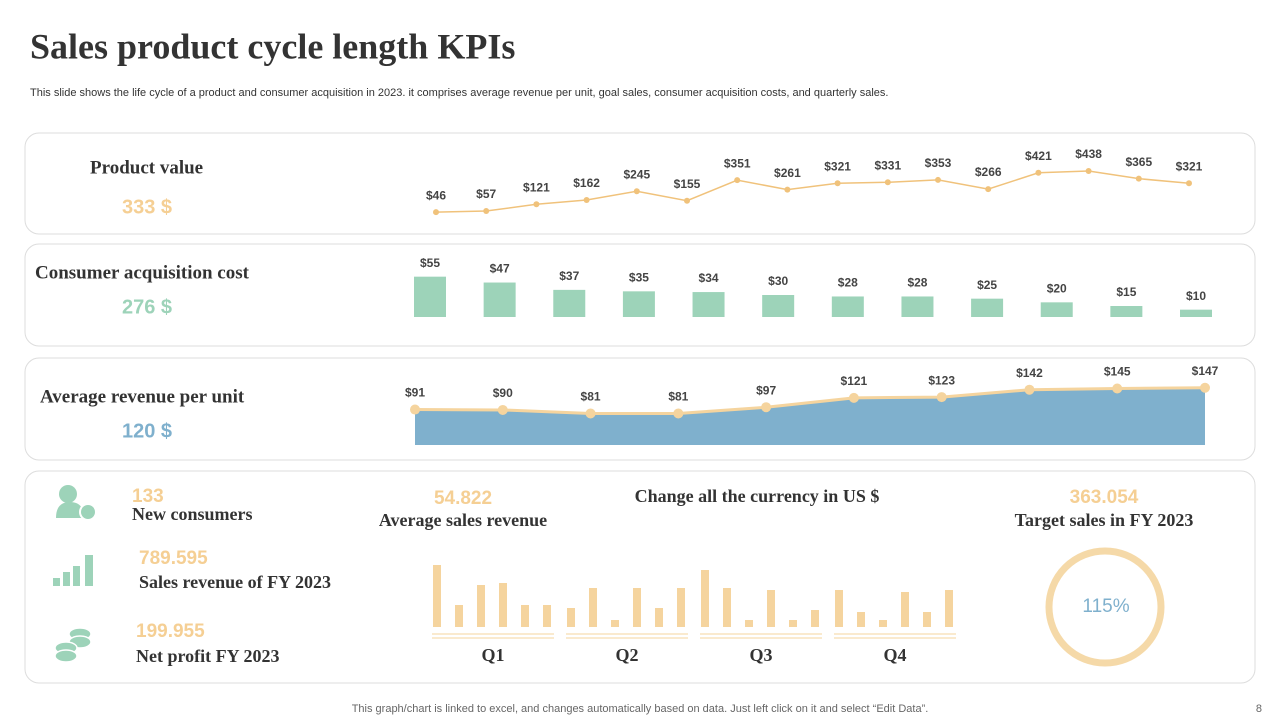  What do you see at coordinates (500, 269) in the screenshot?
I see `data-label: $47` at bounding box center [500, 269].